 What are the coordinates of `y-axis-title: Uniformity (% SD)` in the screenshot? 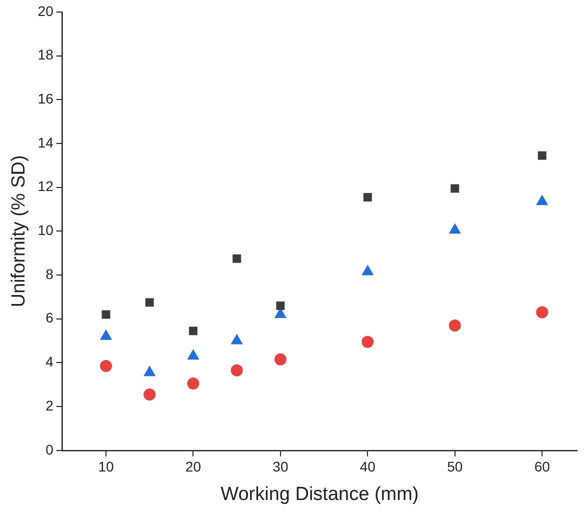 It's located at (19, 231).